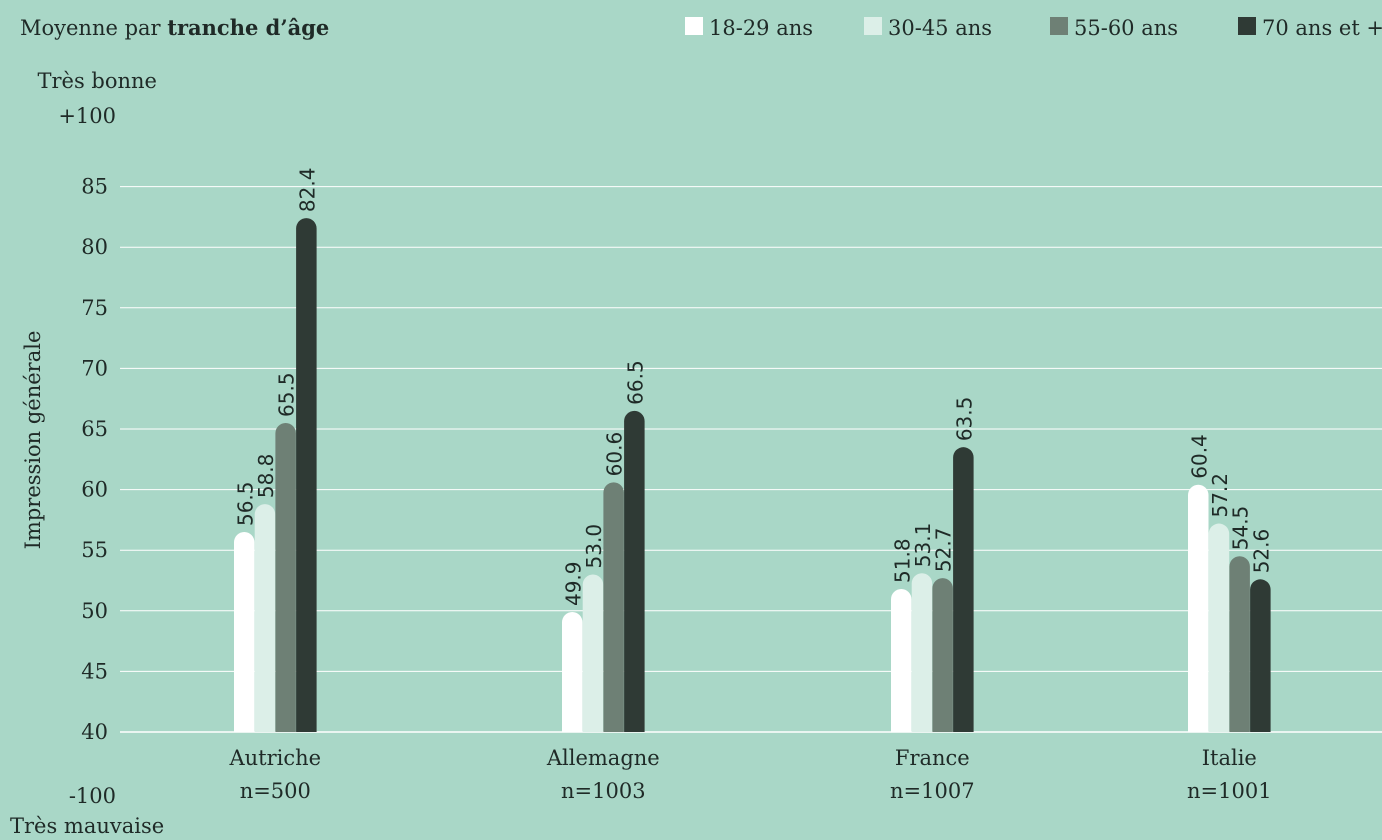 This screenshot has height=840, width=1382. I want to click on legend-label: 70 ans et +, so click(1322, 28).